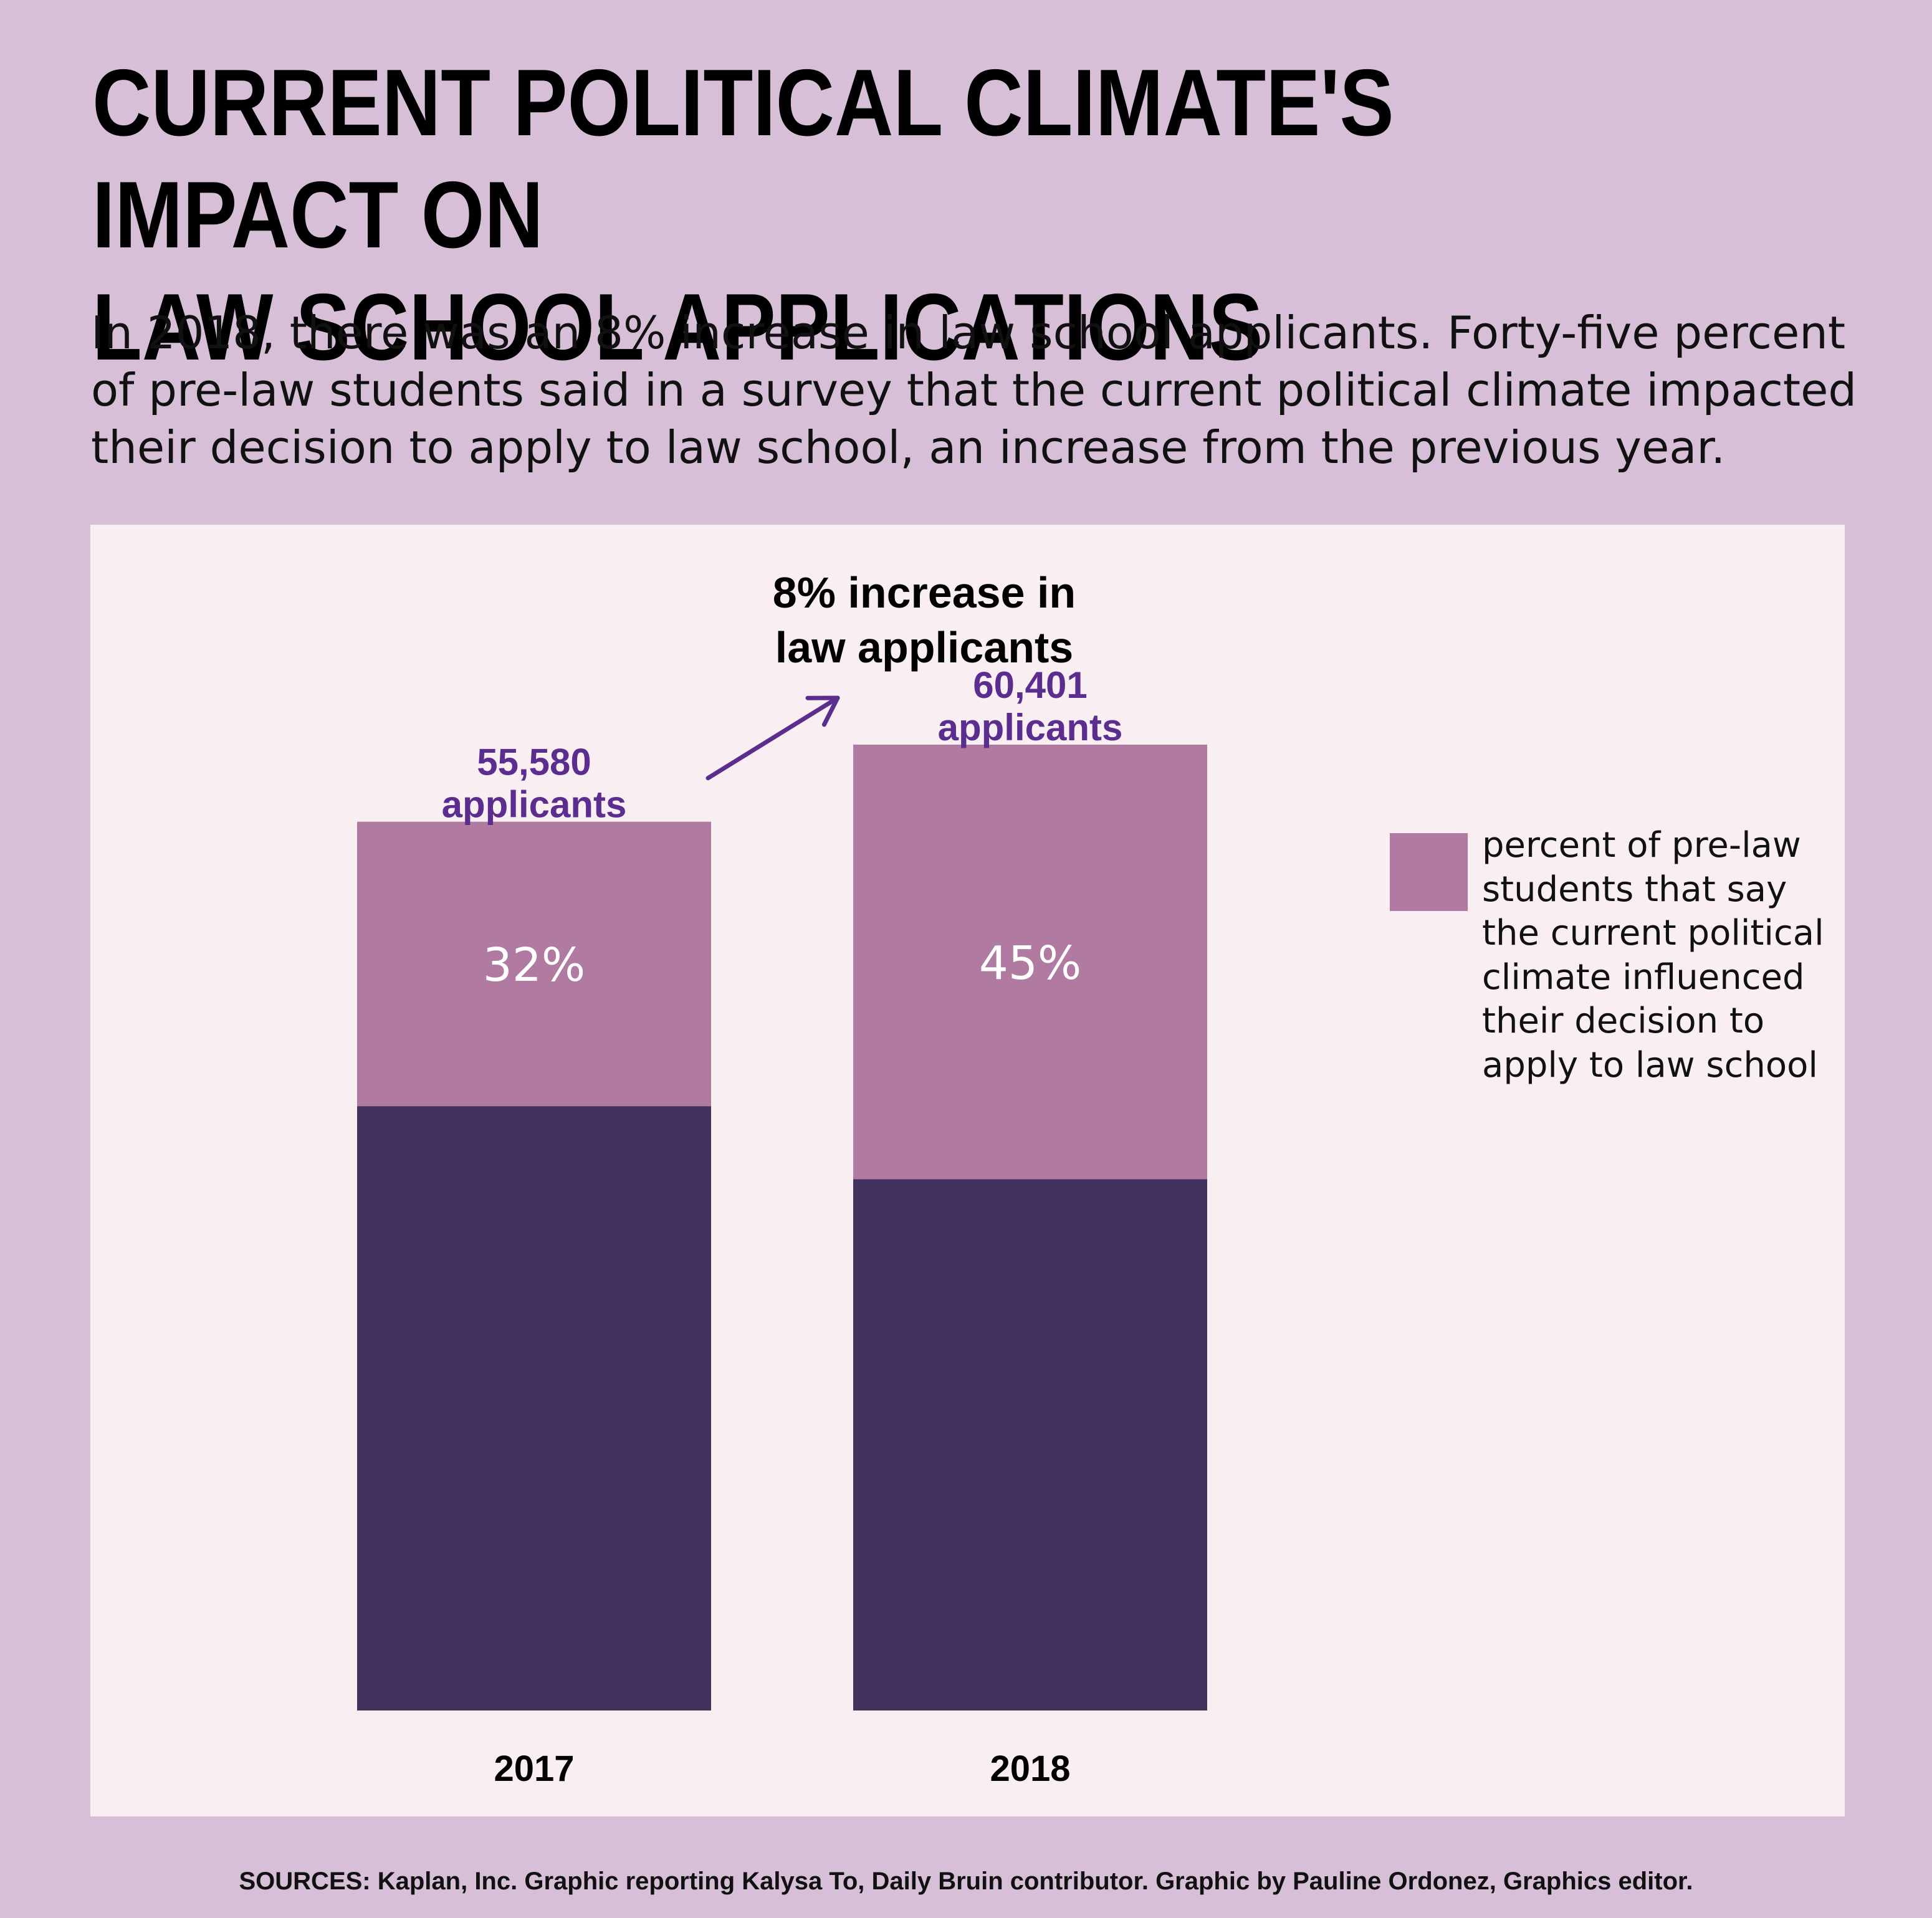 The height and width of the screenshot is (1918, 1932). What do you see at coordinates (1030, 1769) in the screenshot?
I see `x-tick-label-2018: 2018` at bounding box center [1030, 1769].